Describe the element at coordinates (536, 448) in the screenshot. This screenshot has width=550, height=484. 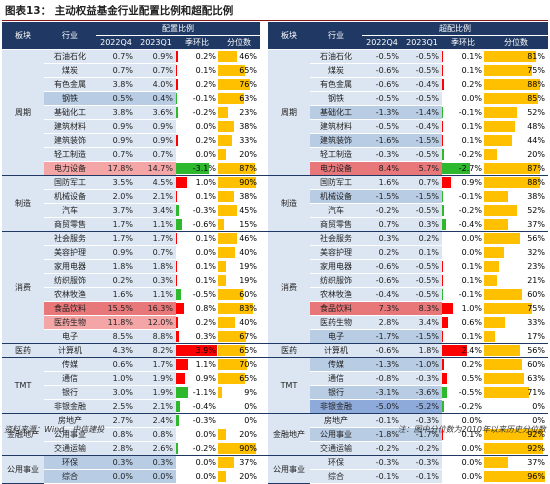
I see `percentile-text: 92%` at that location.